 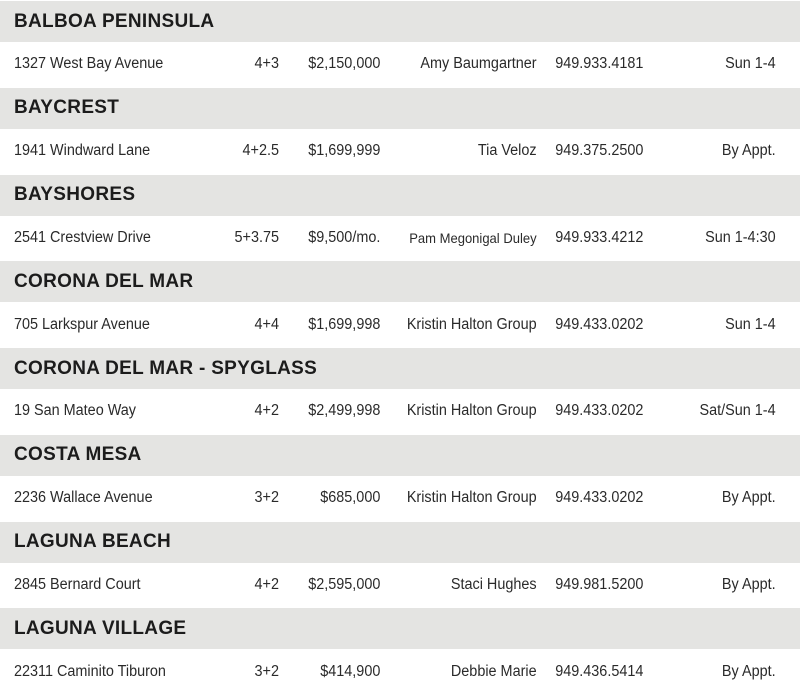 What do you see at coordinates (599, 64) in the screenshot?
I see `listing-phone: 949.933.4181` at bounding box center [599, 64].